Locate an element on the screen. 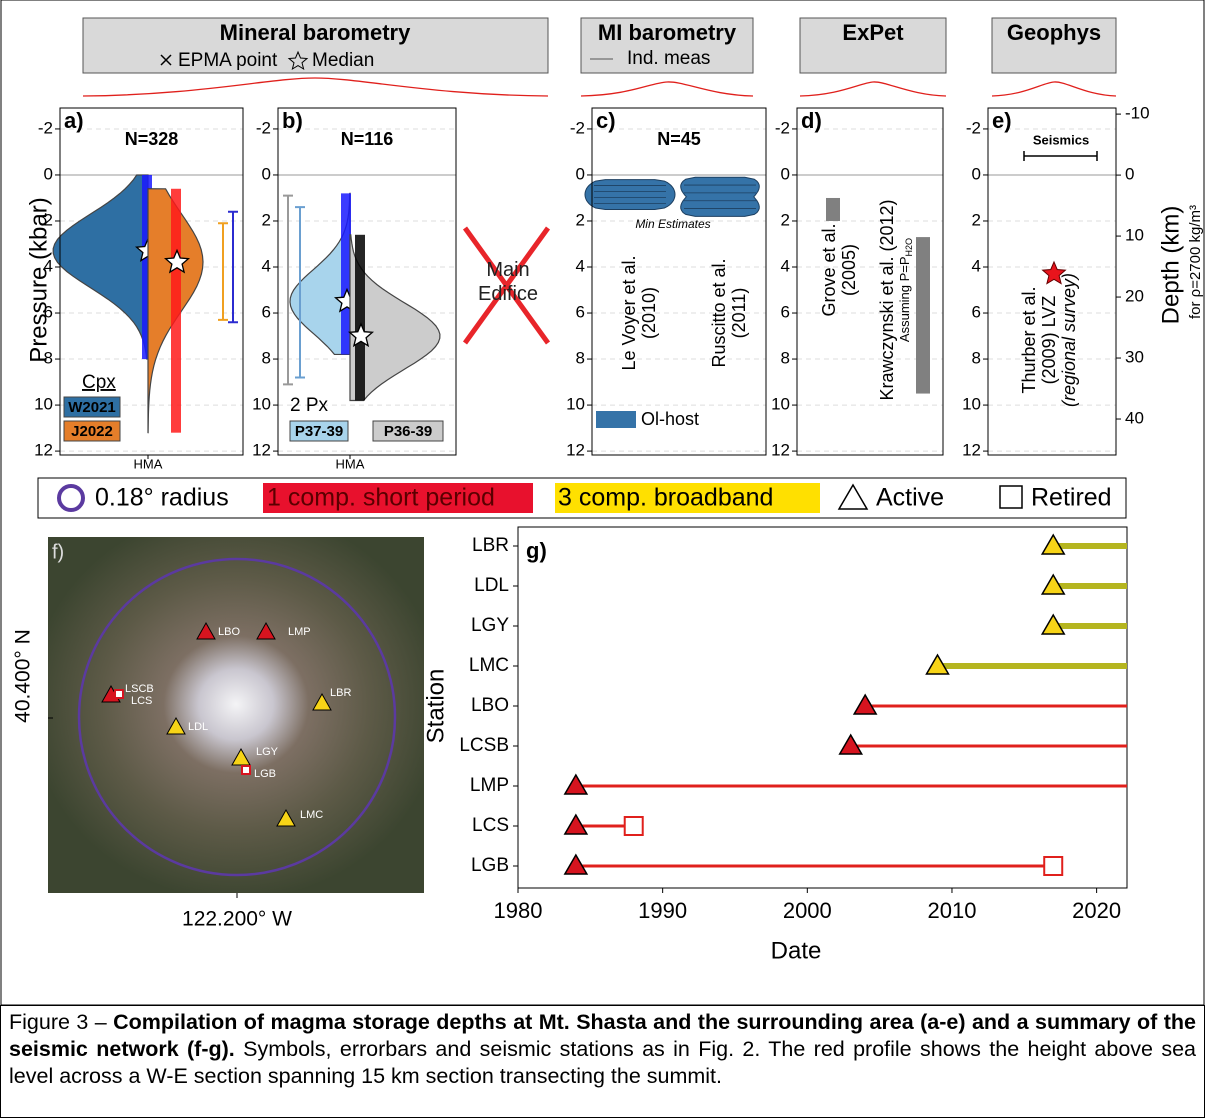  legend-label: P36-39 is located at coordinates (408, 431).